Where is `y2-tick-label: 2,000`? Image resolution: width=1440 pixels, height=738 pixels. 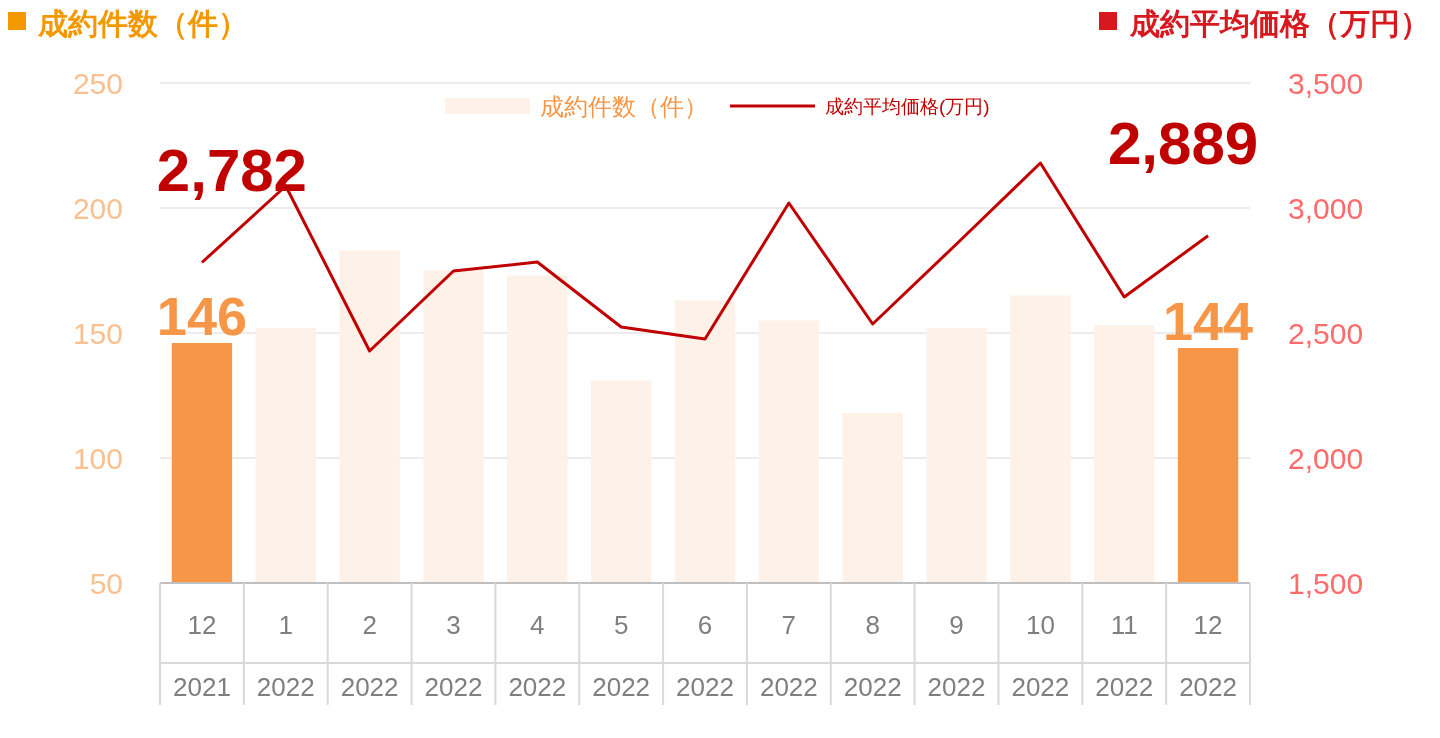
y2-tick-label: 2,000 is located at coordinates (1326, 458).